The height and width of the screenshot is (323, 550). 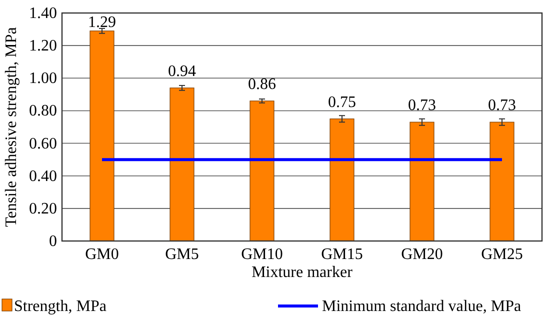 What do you see at coordinates (182, 71) in the screenshot?
I see `data-label: 0.94` at bounding box center [182, 71].